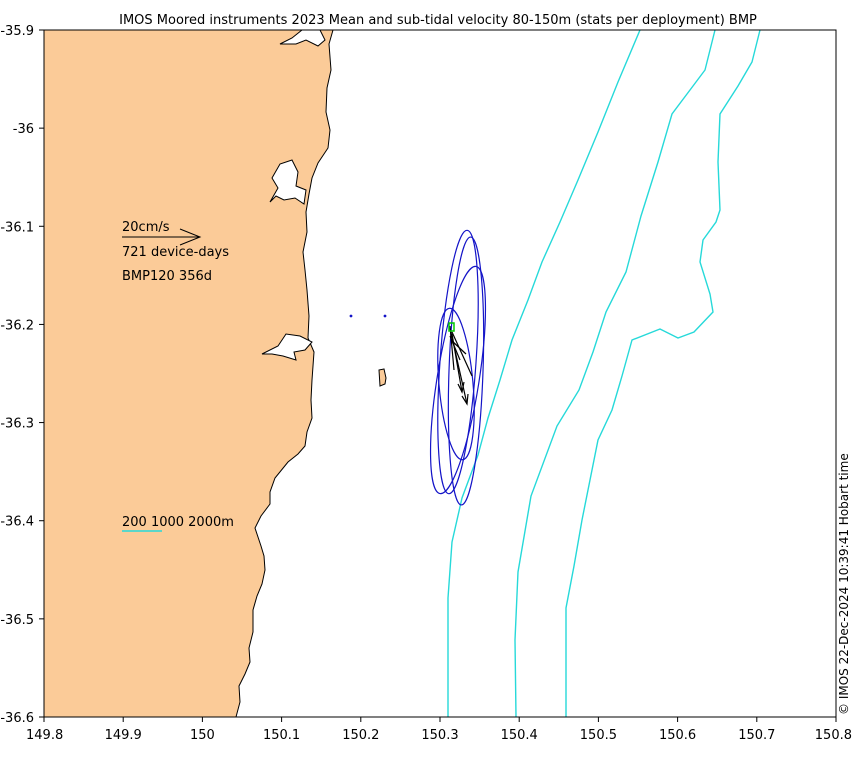 This screenshot has width=861, height=760. What do you see at coordinates (382, 377) in the screenshot?
I see `island` at bounding box center [382, 377].